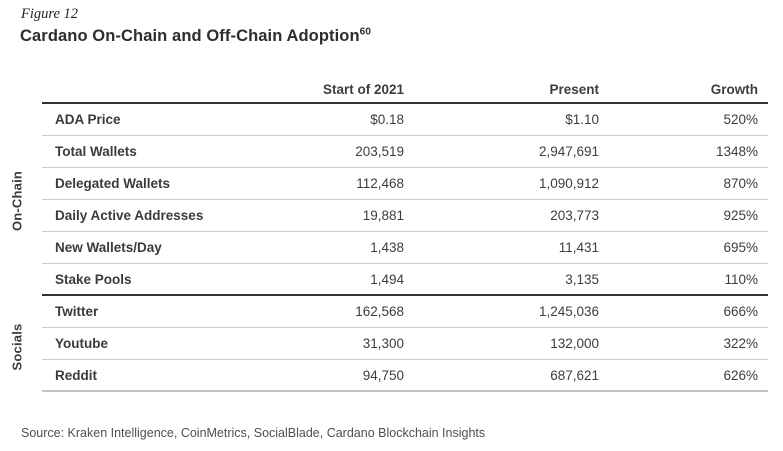 Image resolution: width=783 pixels, height=451 pixels. What do you see at coordinates (405, 280) in the screenshot?
I see `table-row-stake-pools: Stake Pools 1,494 3,135 110%` at bounding box center [405, 280].